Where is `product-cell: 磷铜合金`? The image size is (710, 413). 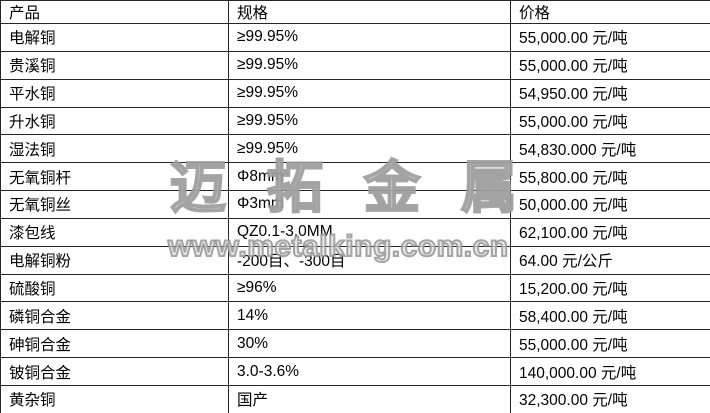 product-cell: 磷铜合金 is located at coordinates (114, 316).